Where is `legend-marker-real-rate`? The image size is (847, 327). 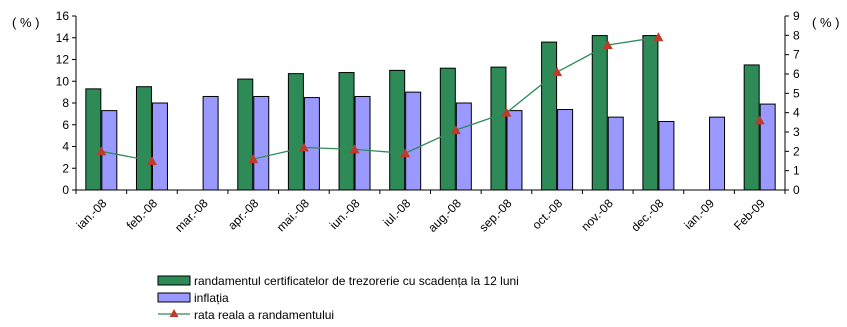 legend-marker-real-rate is located at coordinates (174, 313).